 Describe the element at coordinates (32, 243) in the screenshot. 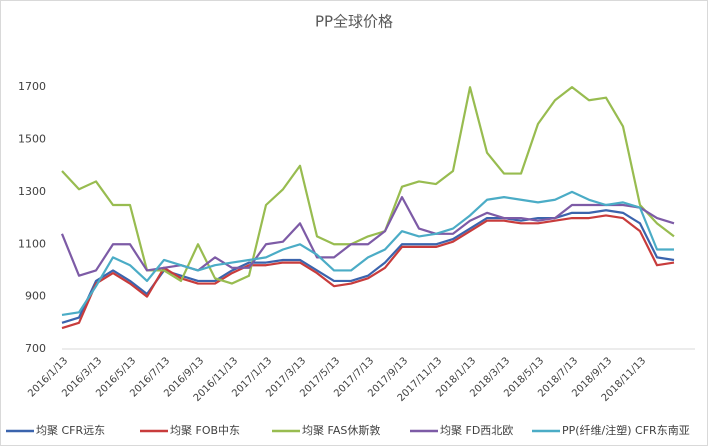

I see `y-tick-label: 1100` at that location.